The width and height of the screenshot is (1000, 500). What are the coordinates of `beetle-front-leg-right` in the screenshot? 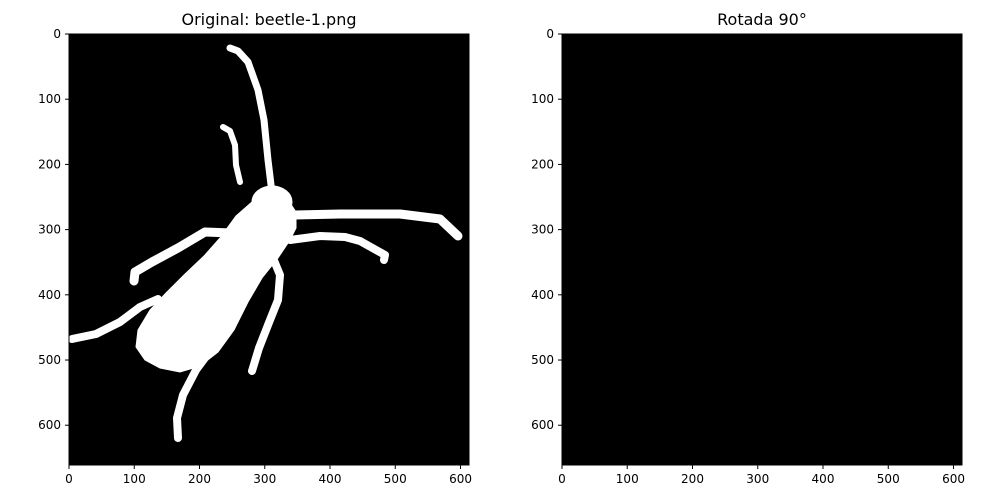 It's located at (376, 225).